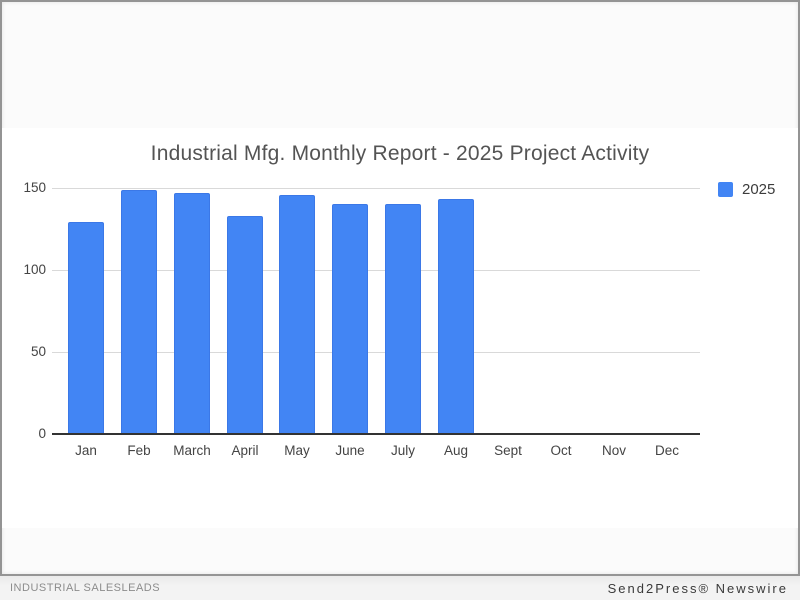 This screenshot has height=600, width=800. Describe the element at coordinates (245, 450) in the screenshot. I see `x-tick-label-april: April` at that location.